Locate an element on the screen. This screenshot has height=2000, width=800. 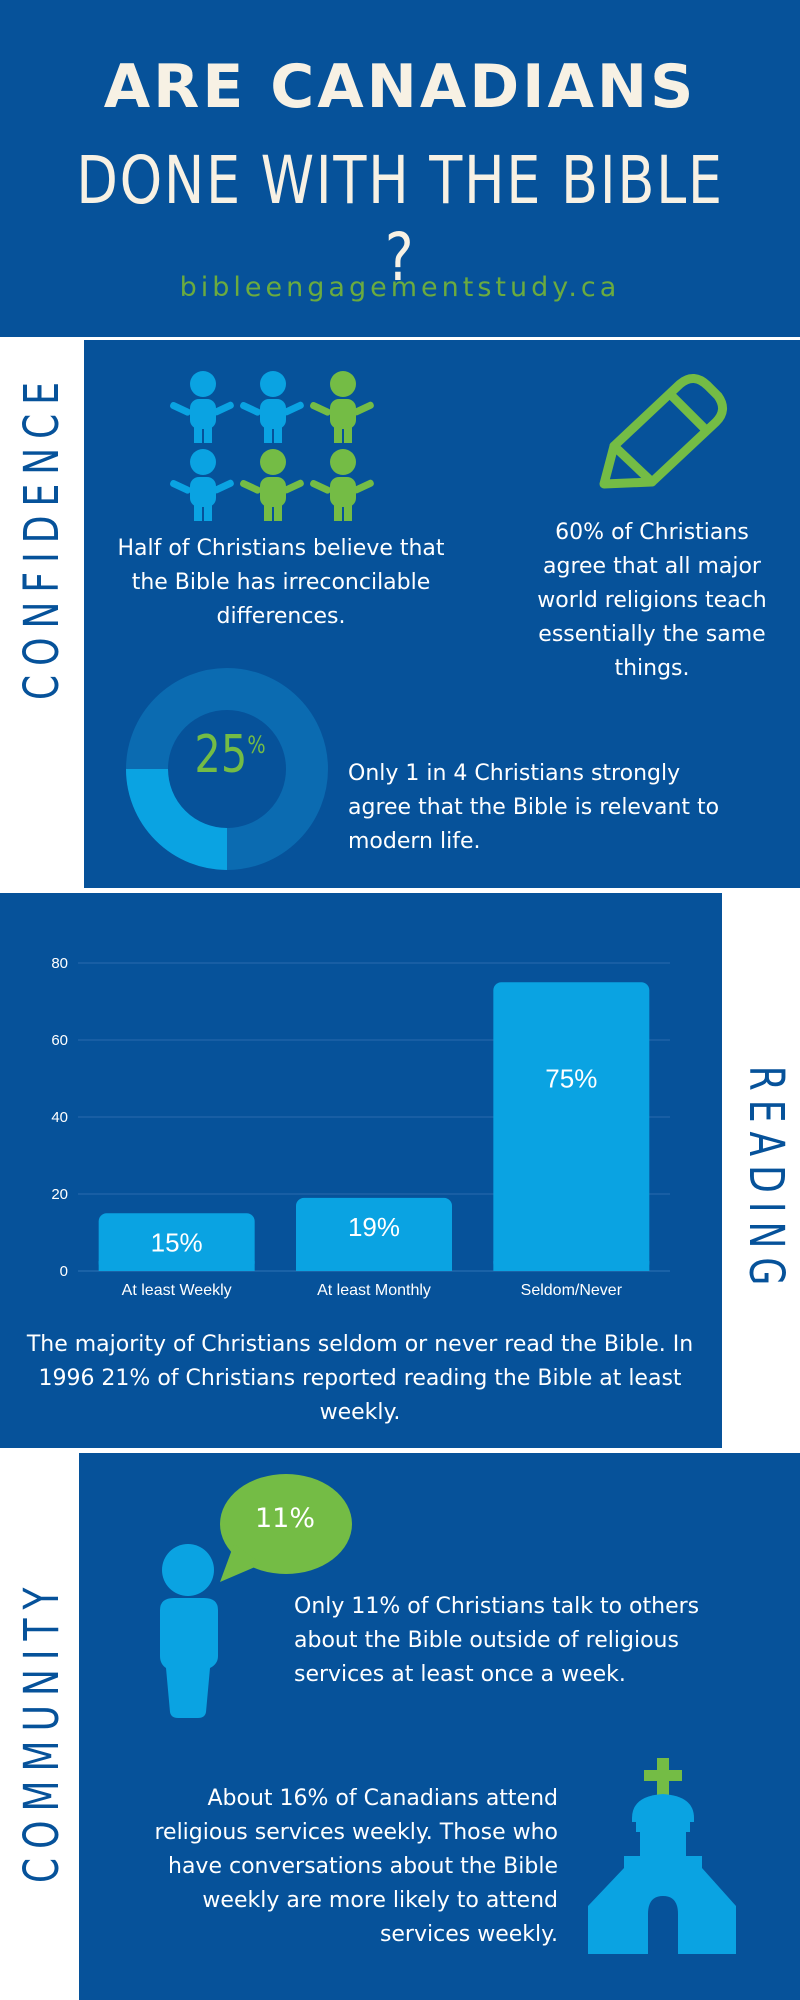
donut-chart is located at coordinates (227, 769).